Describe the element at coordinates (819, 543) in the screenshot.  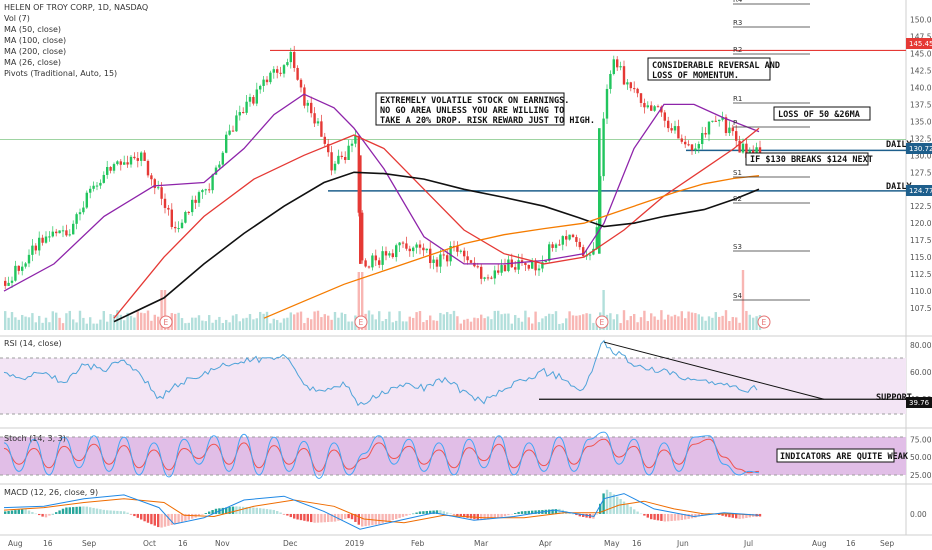
I see `time-axis-tick: Aug` at that location.